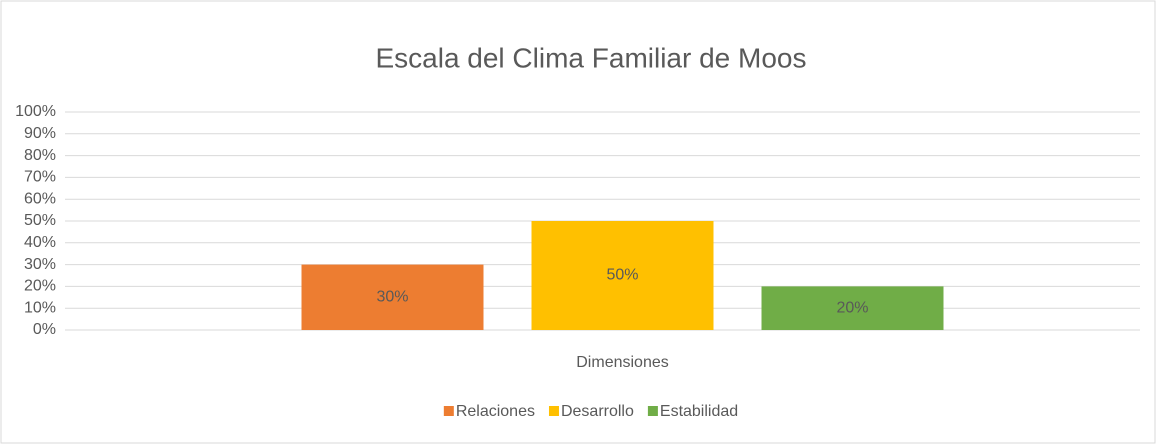 Image resolution: width=1156 pixels, height=444 pixels. I want to click on chart-title: Escala del Clima Familiar de Moos, so click(590, 57).